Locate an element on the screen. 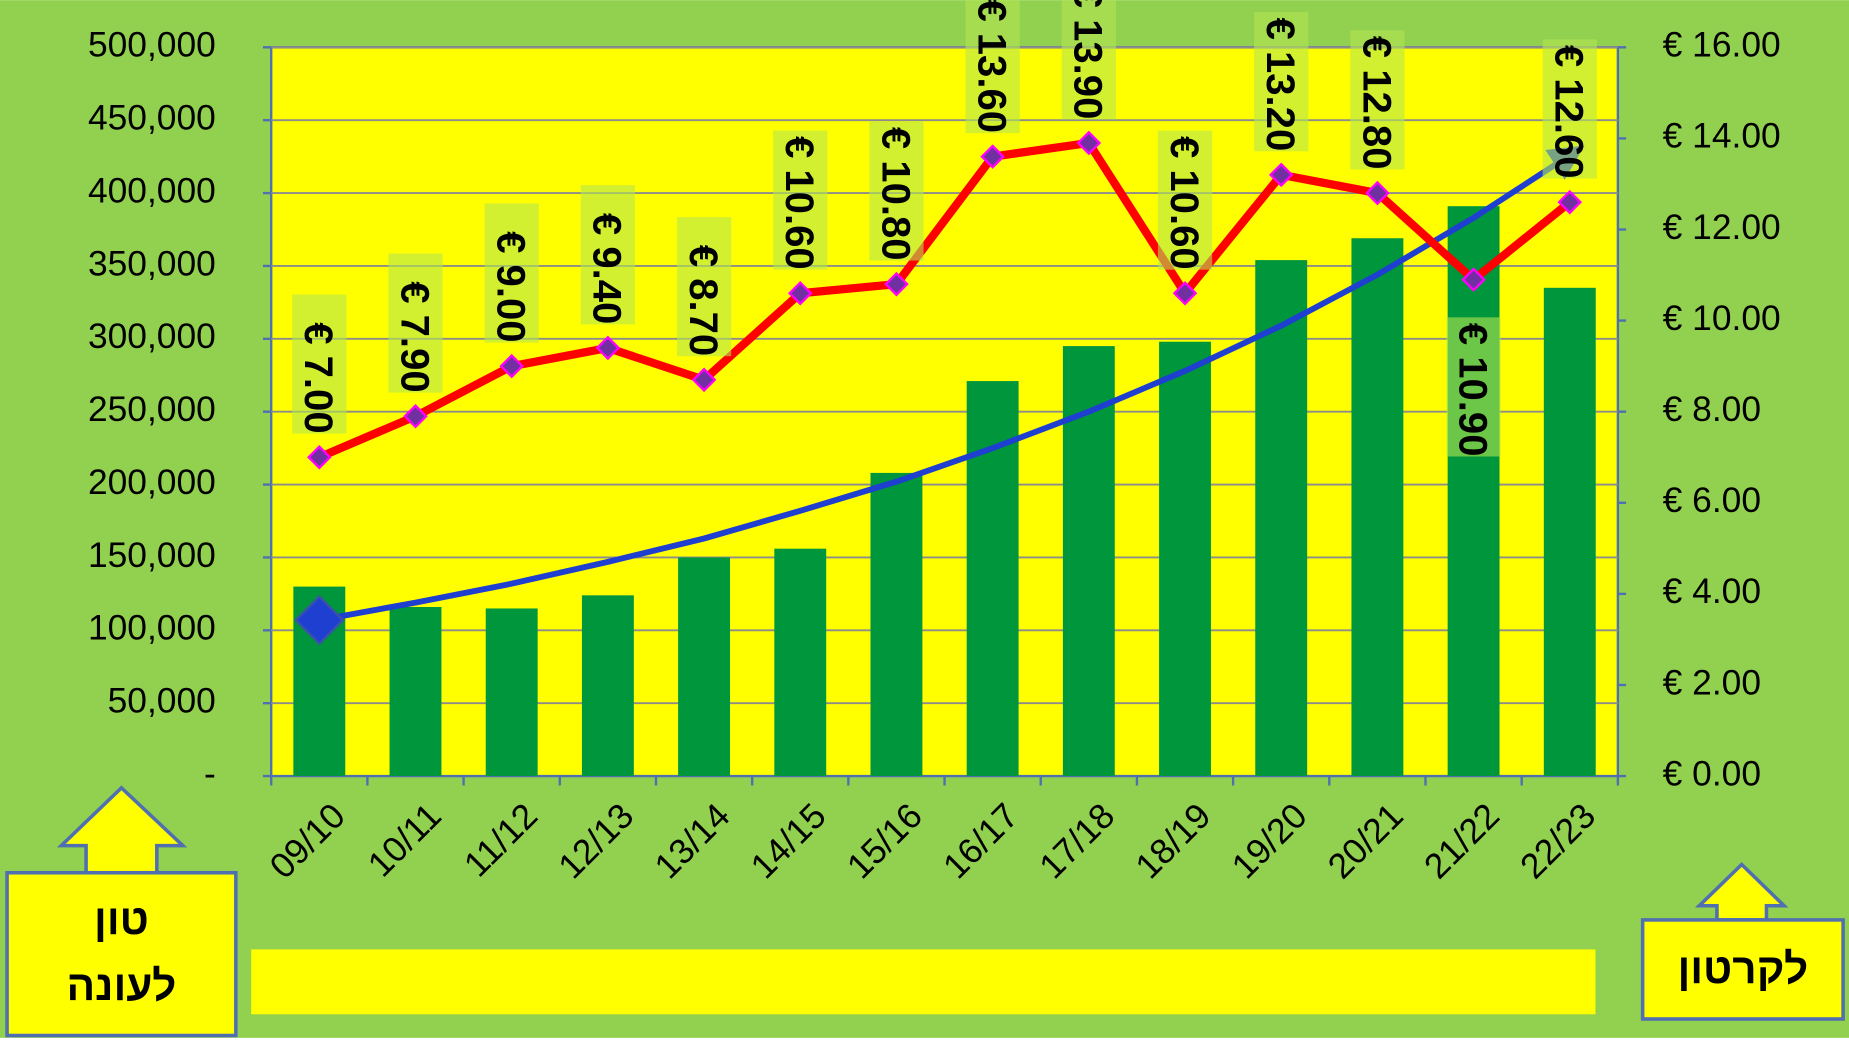  y-axis-label: טון לעונה is located at coordinates (121, 952).